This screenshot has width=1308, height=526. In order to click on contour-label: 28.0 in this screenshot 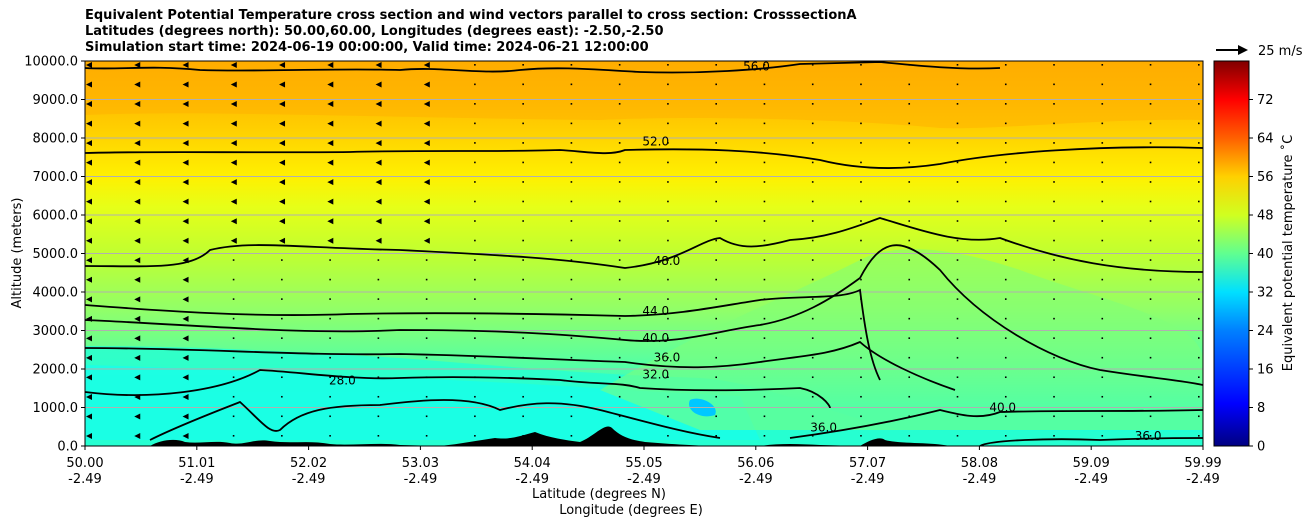, I will do `click(342, 380)`.